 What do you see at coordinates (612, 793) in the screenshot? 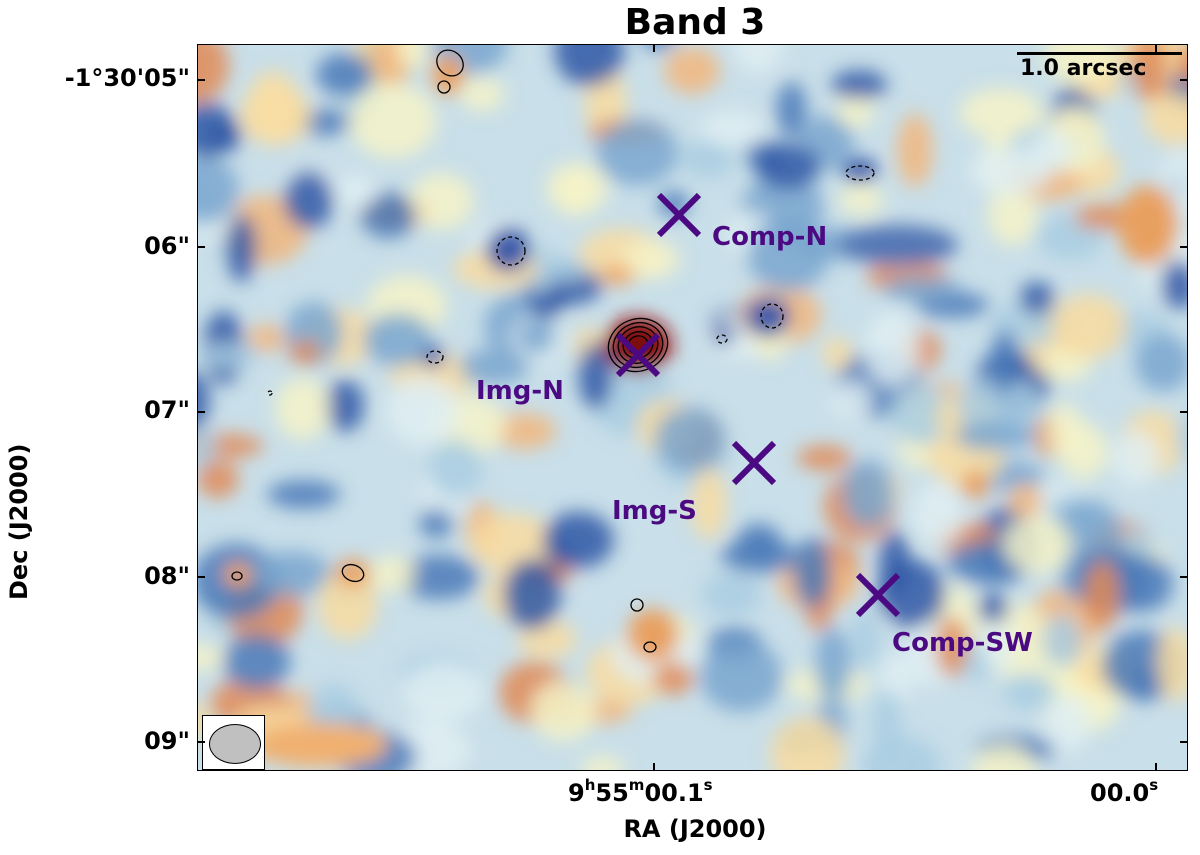
I see `xtick-minutes: 55` at bounding box center [612, 793].